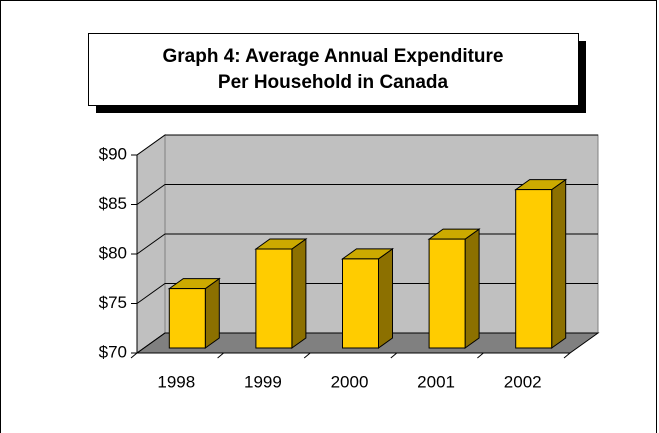 The image size is (659, 433). Describe the element at coordinates (436, 381) in the screenshot. I see `x-tick-label: 2001` at that location.